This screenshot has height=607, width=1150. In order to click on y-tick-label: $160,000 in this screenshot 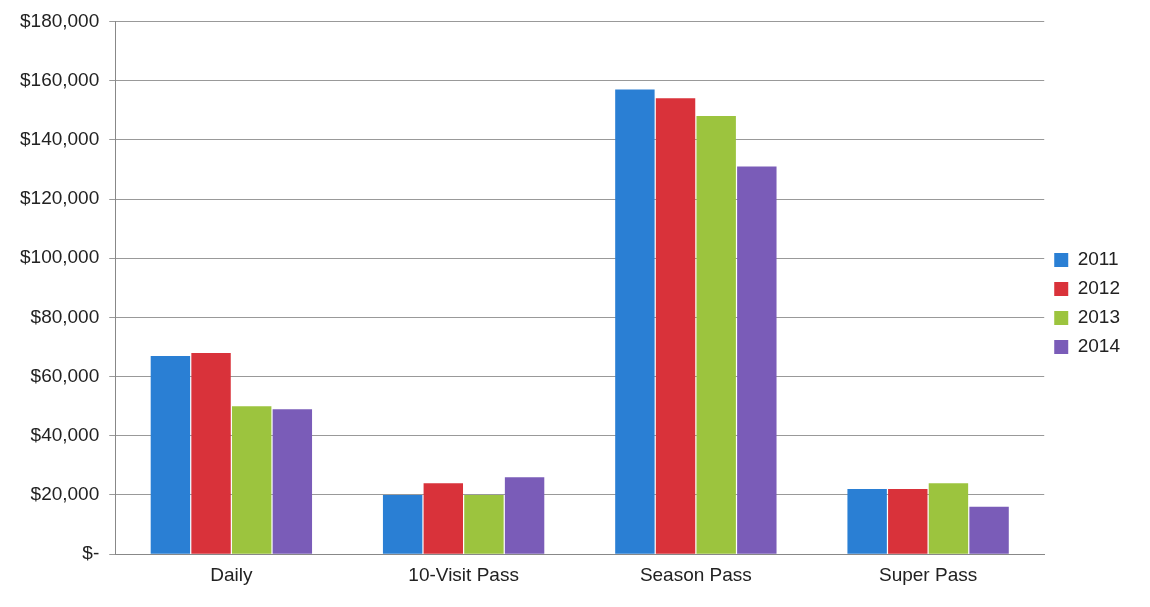, I will do `click(60, 79)`.